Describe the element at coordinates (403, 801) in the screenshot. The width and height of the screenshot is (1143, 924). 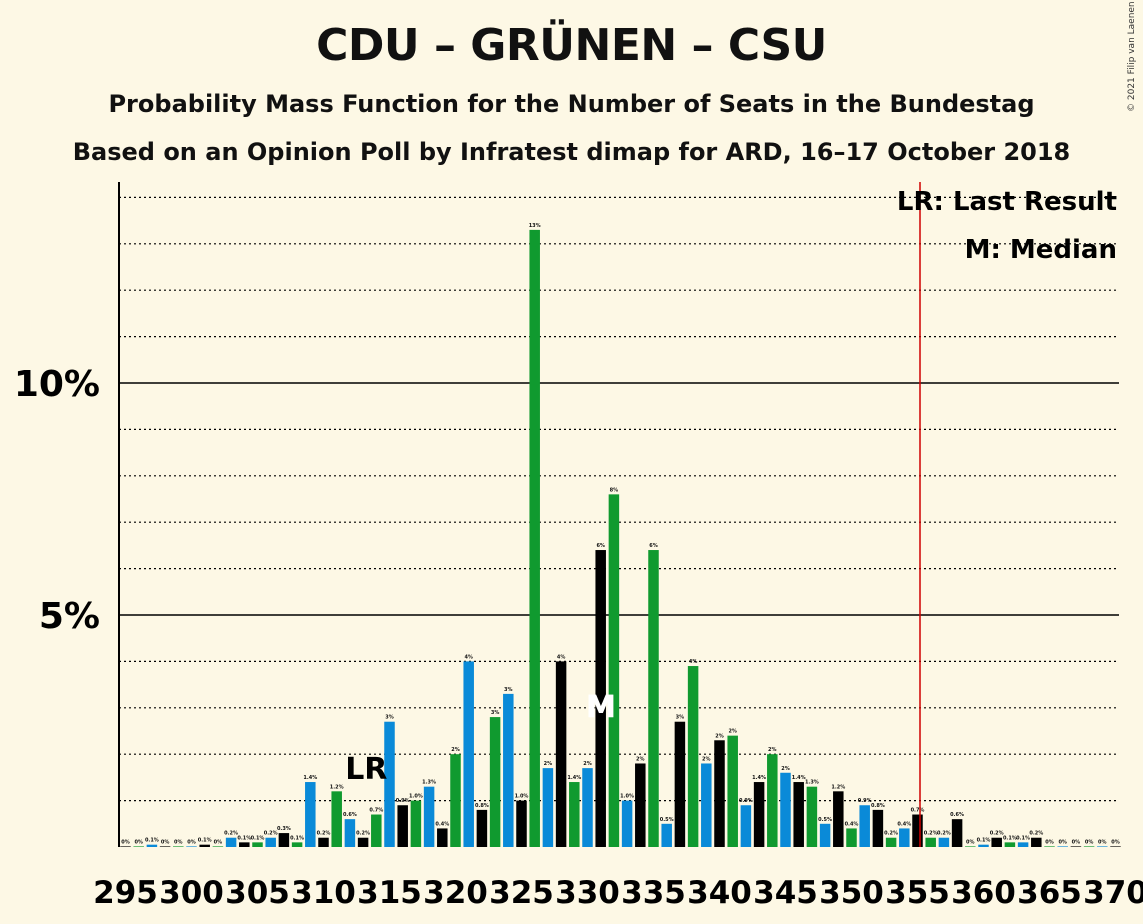
I see `bar-value-label: 0.9%` at that location.